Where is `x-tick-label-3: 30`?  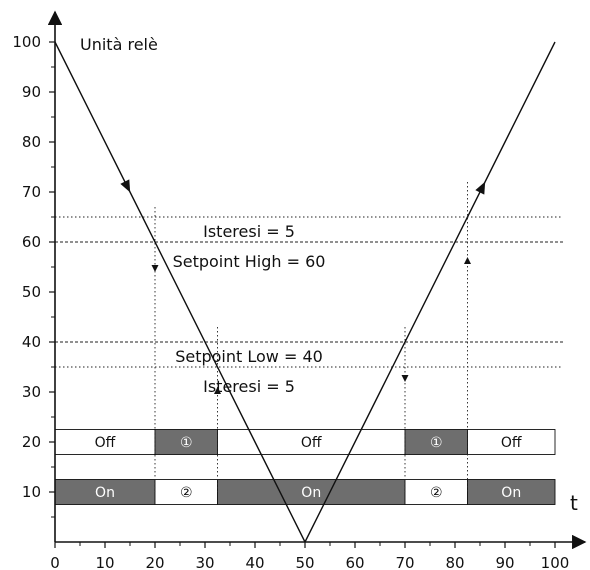 x-tick-label-3: 30 is located at coordinates (204, 562).